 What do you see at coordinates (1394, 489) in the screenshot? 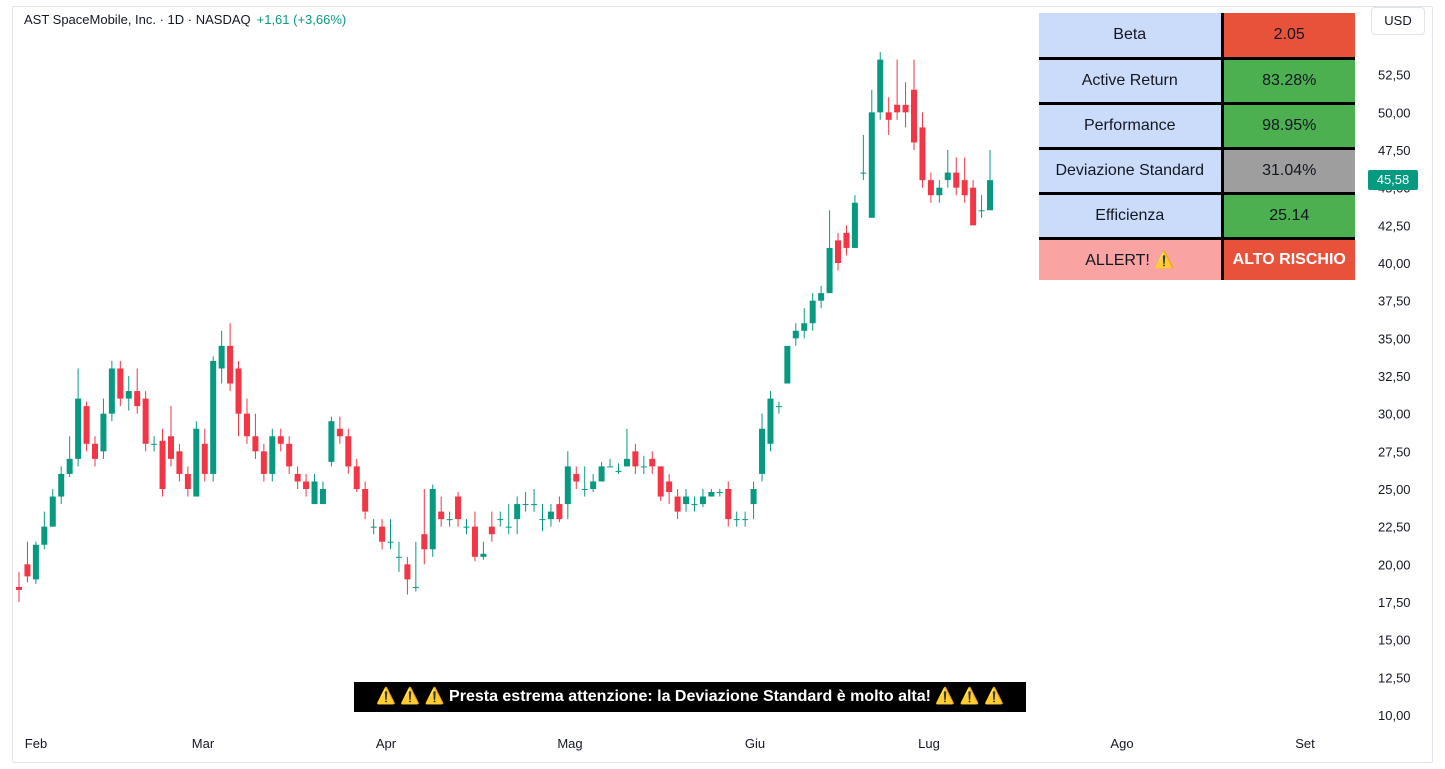
I see `y-tick-label: 25,00` at bounding box center [1394, 489].